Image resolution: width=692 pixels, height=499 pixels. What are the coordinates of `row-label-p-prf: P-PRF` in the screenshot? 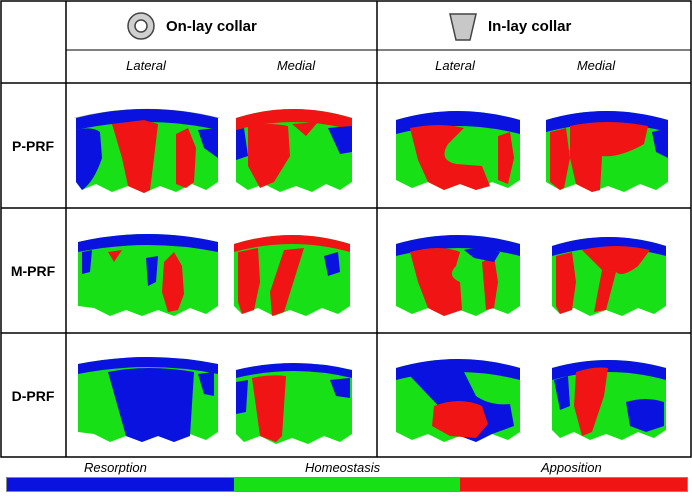 It's located at (33, 146).